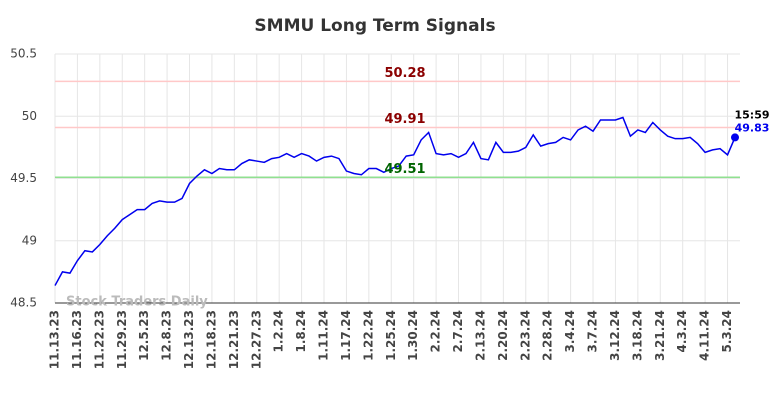 This screenshot has height=402, width=784. I want to click on x-tick-label: 12.8.23, so click(167, 335).